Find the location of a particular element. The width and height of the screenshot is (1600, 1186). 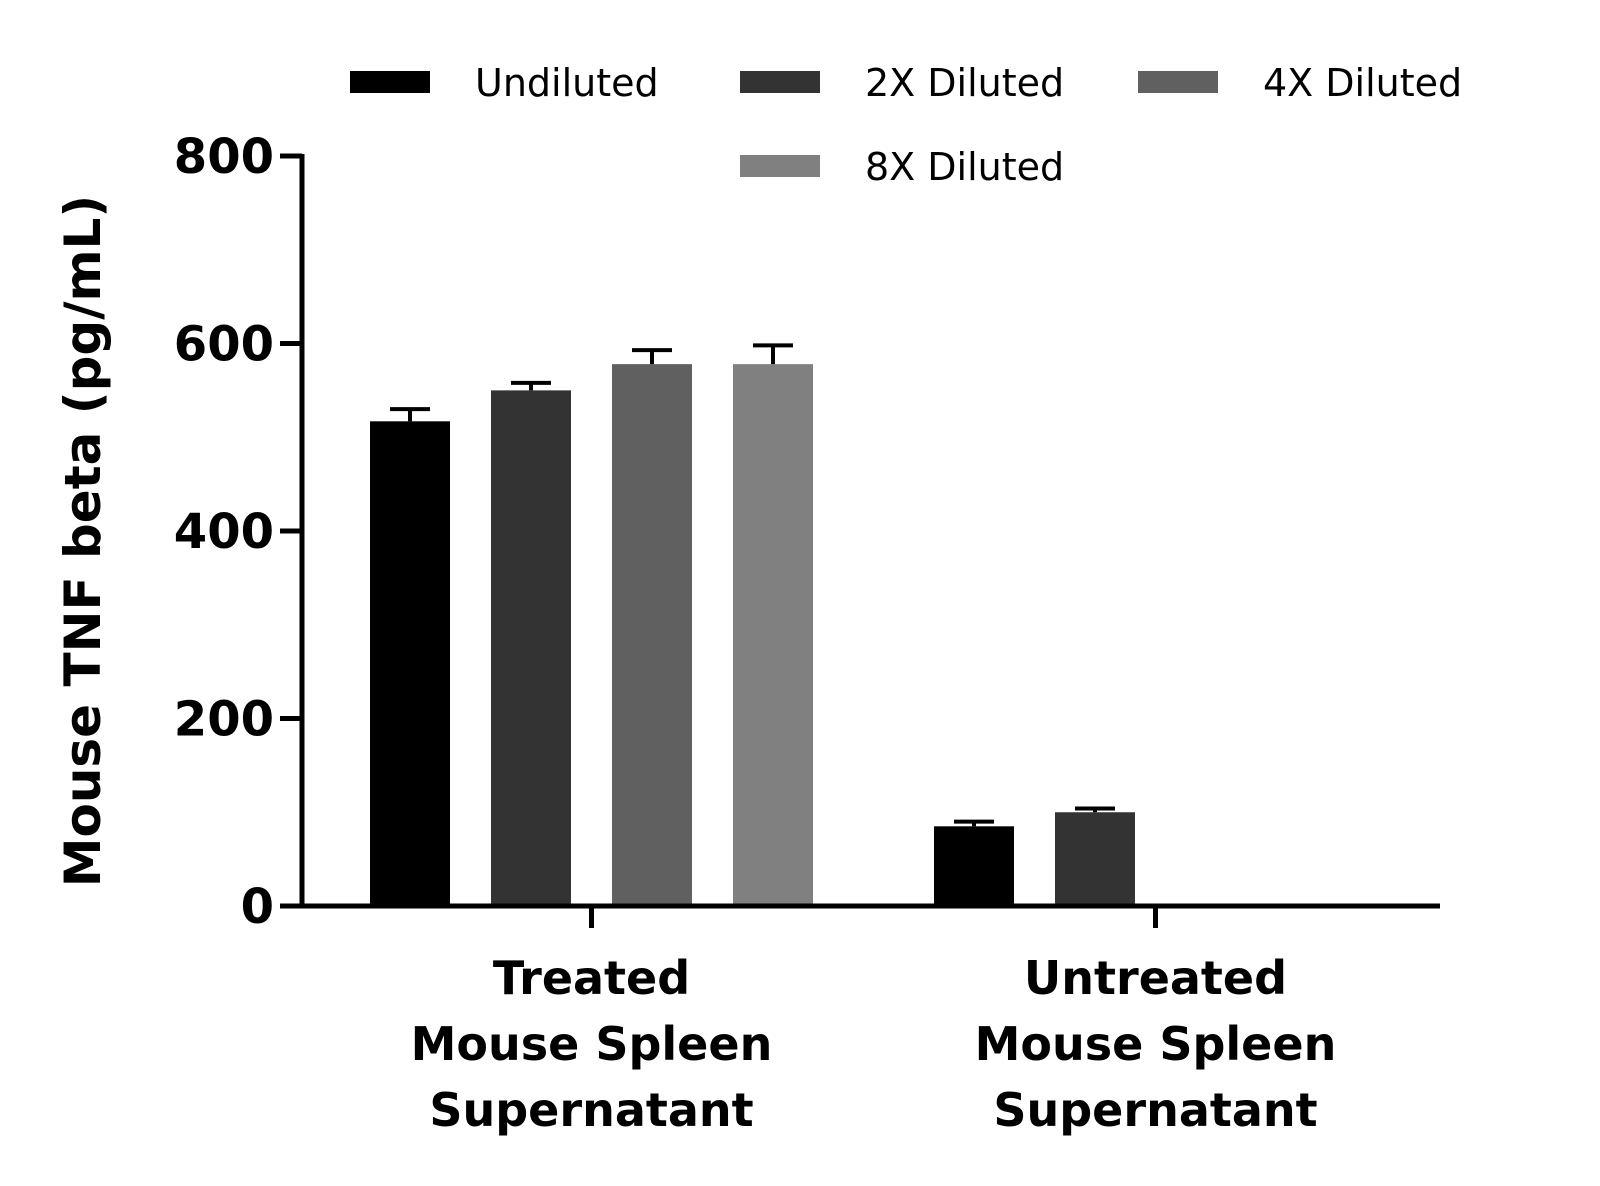

category-label-1-line-0: Untreated is located at coordinates (1155, 978).